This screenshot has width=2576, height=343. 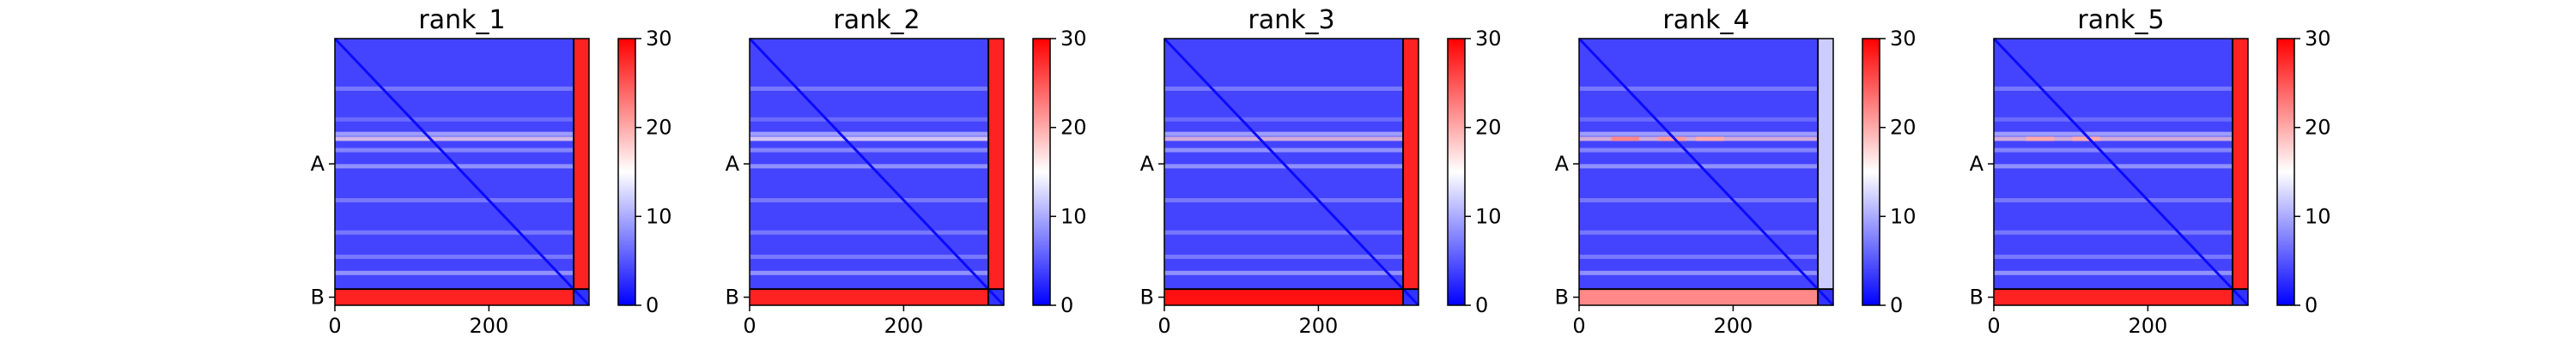 What do you see at coordinates (461, 20) in the screenshot?
I see `panel-title: rank_1` at bounding box center [461, 20].